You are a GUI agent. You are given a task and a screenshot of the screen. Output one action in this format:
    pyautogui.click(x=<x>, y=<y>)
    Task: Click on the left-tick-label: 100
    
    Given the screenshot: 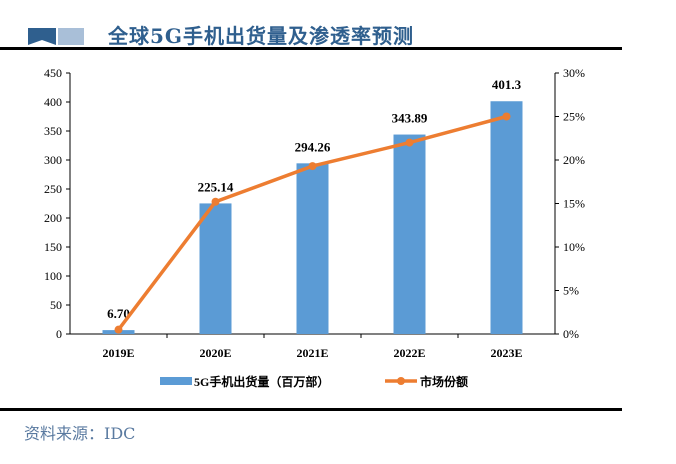 What is the action you would take?
    pyautogui.click(x=53, y=276)
    